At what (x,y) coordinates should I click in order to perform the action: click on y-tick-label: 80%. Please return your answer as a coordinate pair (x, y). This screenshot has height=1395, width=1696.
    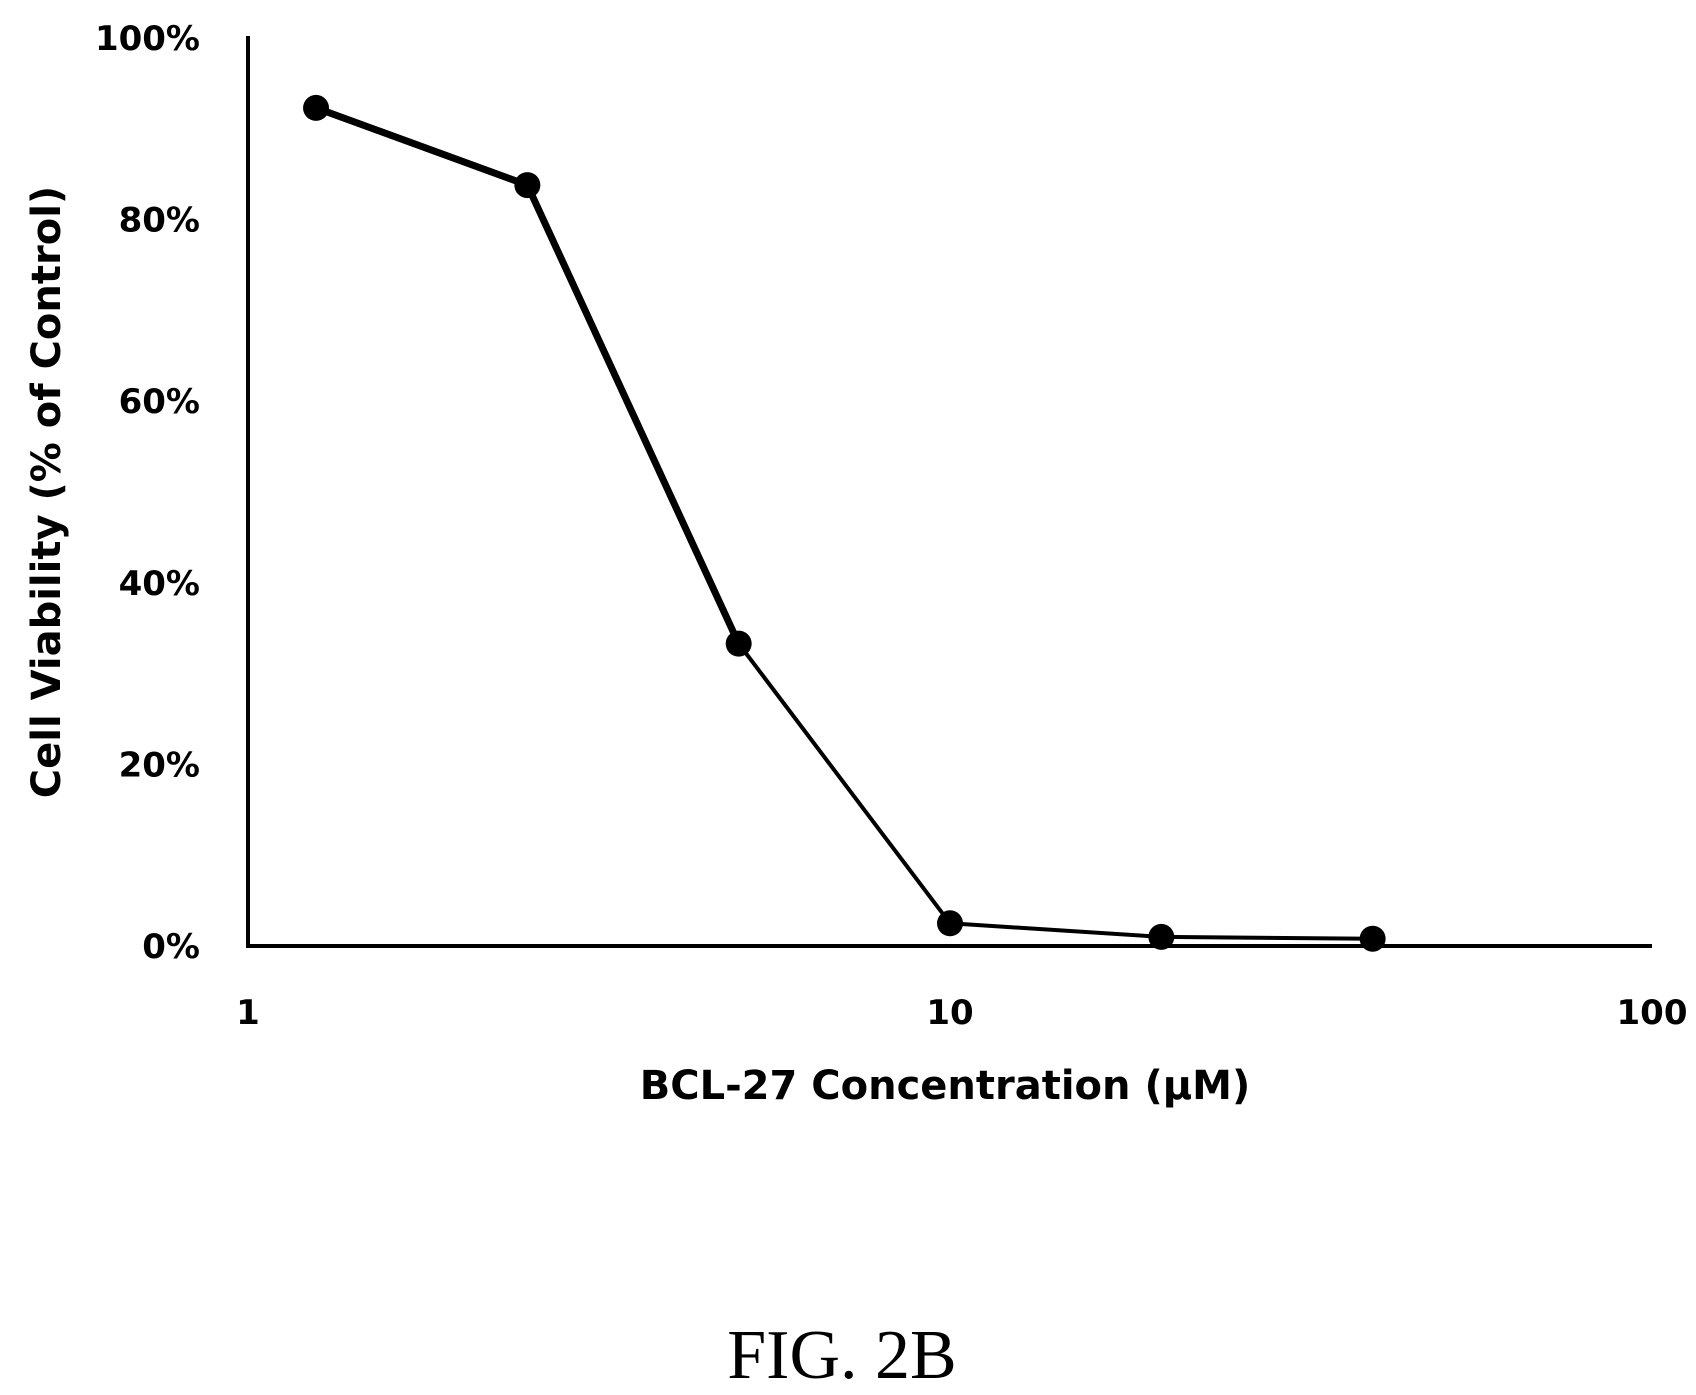
    Looking at the image, I should click on (159, 221).